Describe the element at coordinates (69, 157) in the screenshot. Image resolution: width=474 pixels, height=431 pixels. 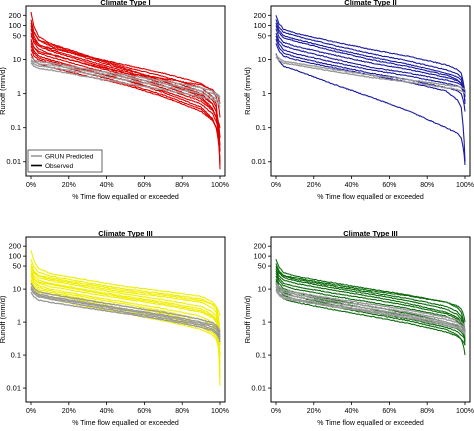
I see `legend-predicted-label: GRUN Predicted` at that location.